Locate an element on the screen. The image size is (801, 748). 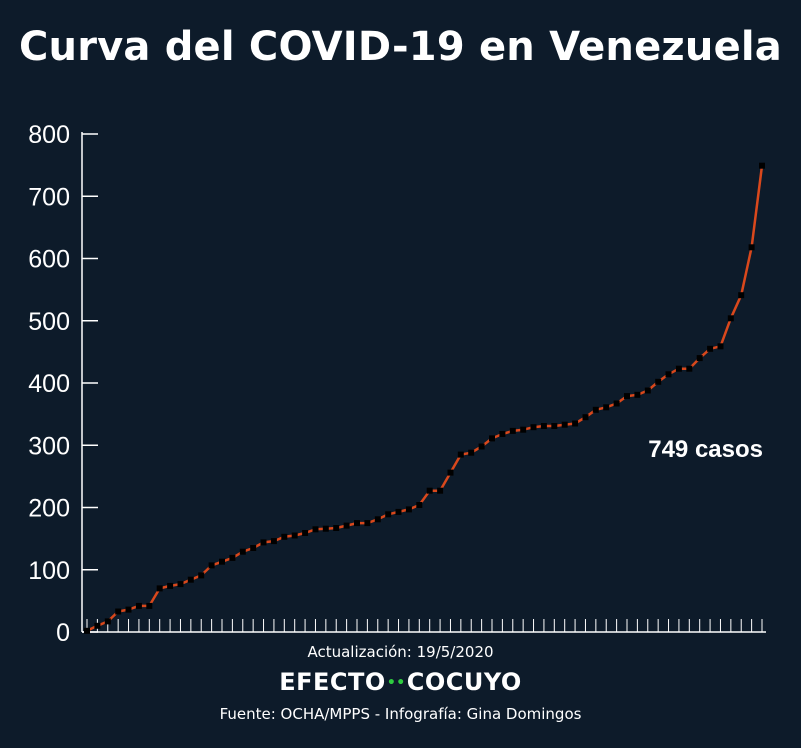
update-date: Actualización: 19/5/2020 is located at coordinates (400, 652).